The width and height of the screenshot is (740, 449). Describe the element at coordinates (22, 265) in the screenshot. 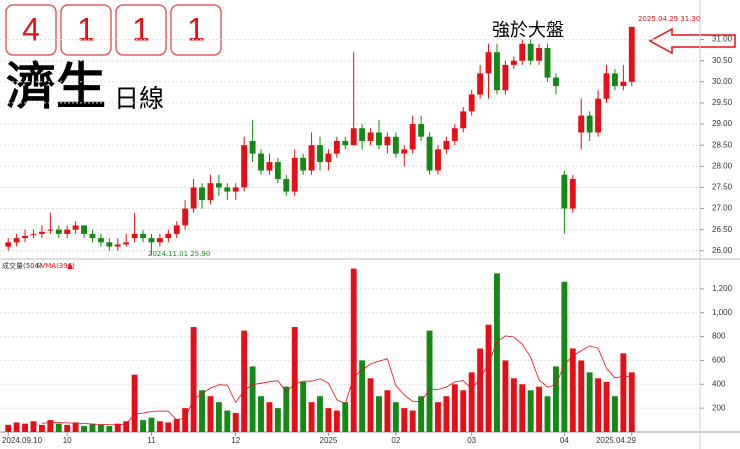

I see `volume-title: 成交量(504)` at that location.